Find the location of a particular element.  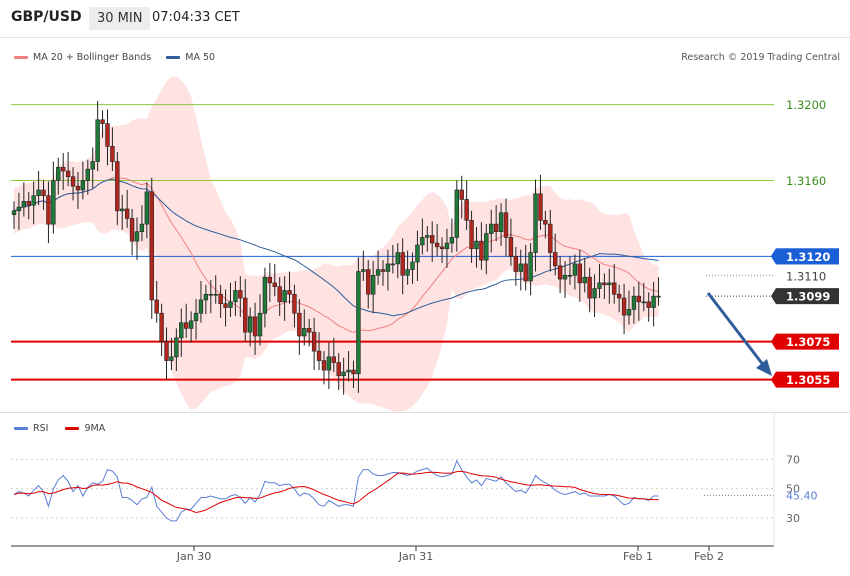

level-label-1-3200: 1.3200 is located at coordinates (806, 105).